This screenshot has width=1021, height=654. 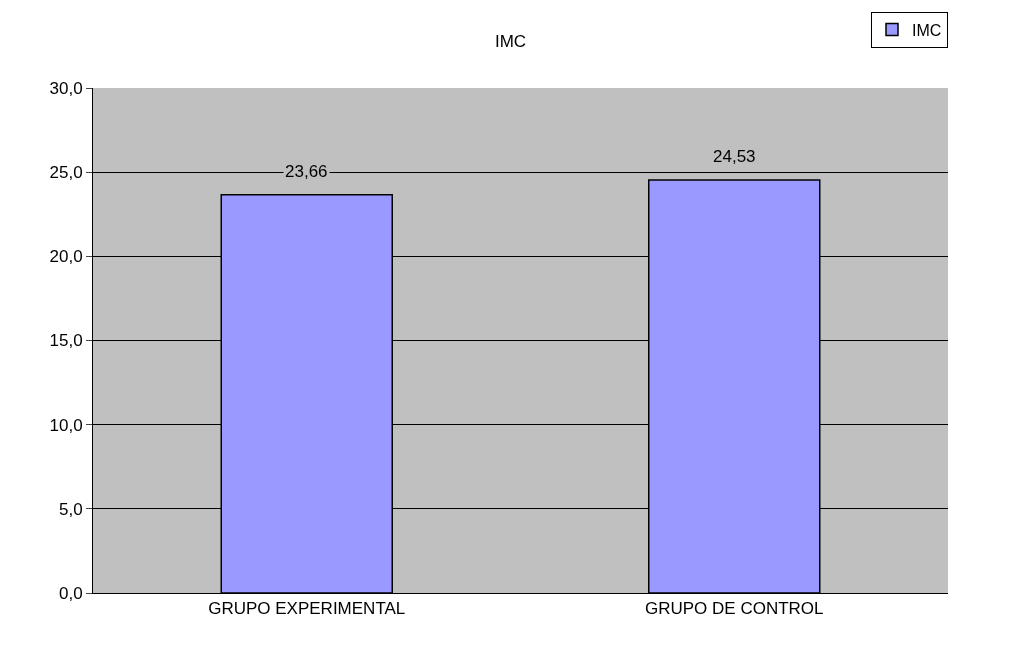 What do you see at coordinates (927, 30) in the screenshot?
I see `legend-label: IMC` at bounding box center [927, 30].